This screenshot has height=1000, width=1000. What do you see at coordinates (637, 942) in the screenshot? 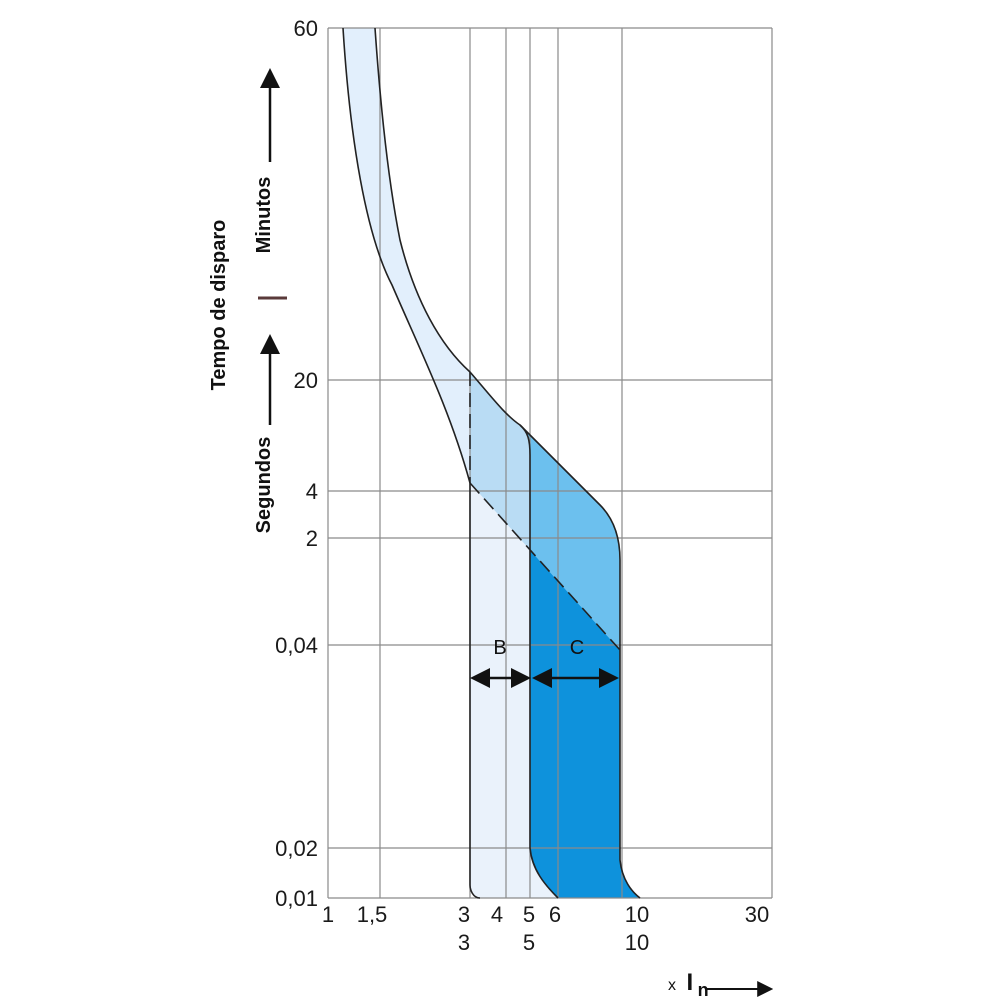
I see `x-tick-label-secondary: 10` at bounding box center [637, 942].